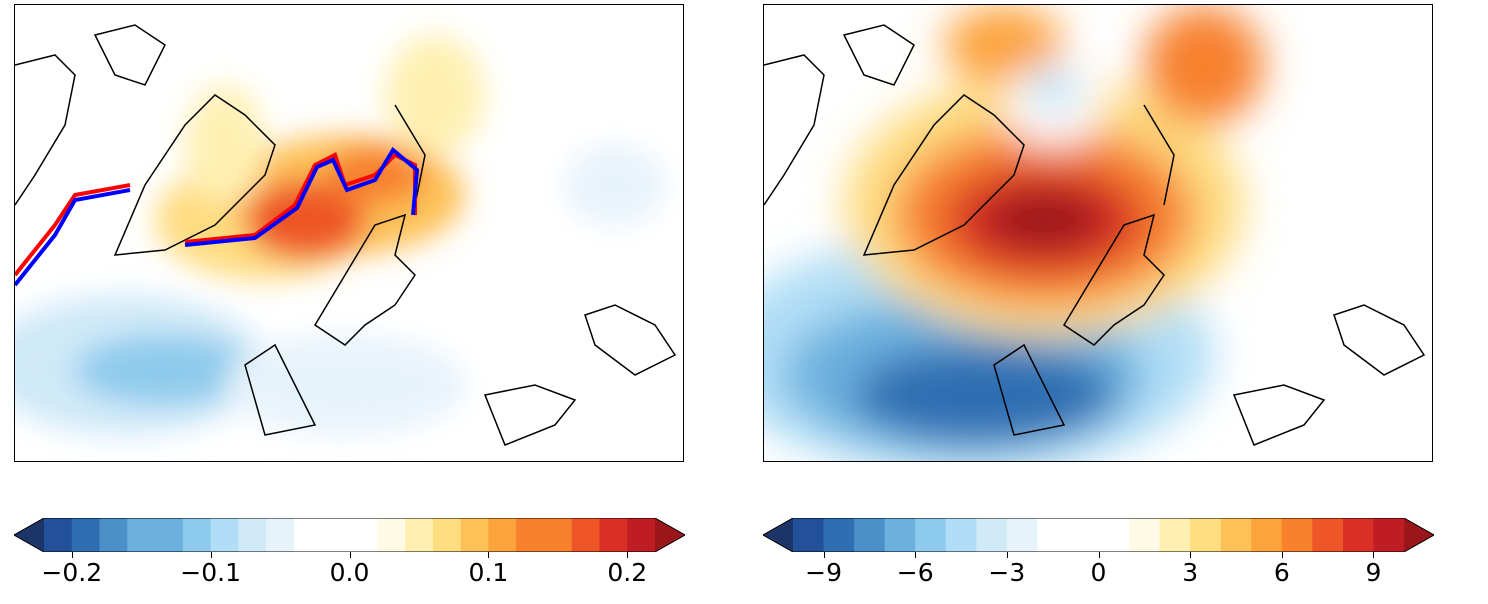 Image resolution: width=1488 pixels, height=604 pixels. Describe the element at coordinates (823, 572) in the screenshot. I see `colorbar-tick-label: −9` at that location.